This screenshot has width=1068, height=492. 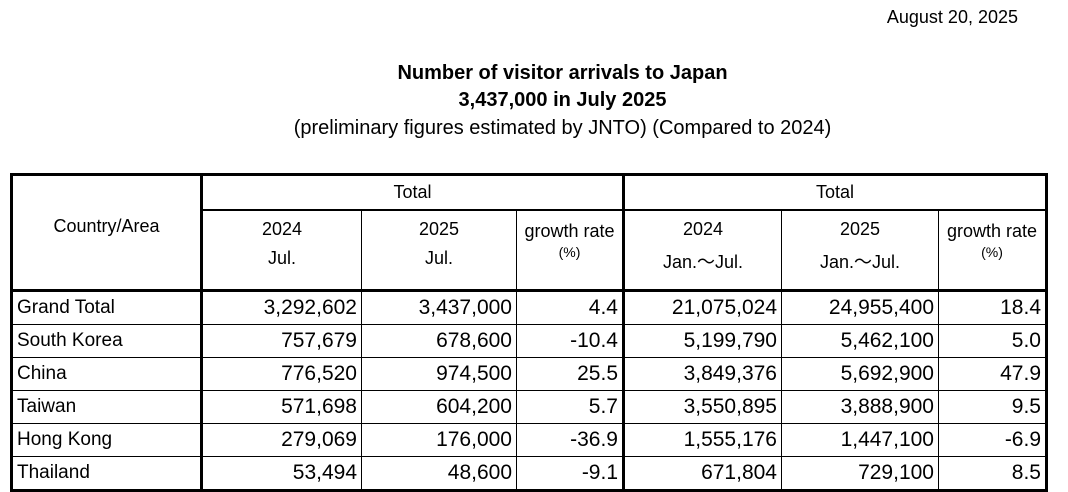 What do you see at coordinates (570, 307) in the screenshot?
I see `cell-mgr: 4.4` at bounding box center [570, 307].